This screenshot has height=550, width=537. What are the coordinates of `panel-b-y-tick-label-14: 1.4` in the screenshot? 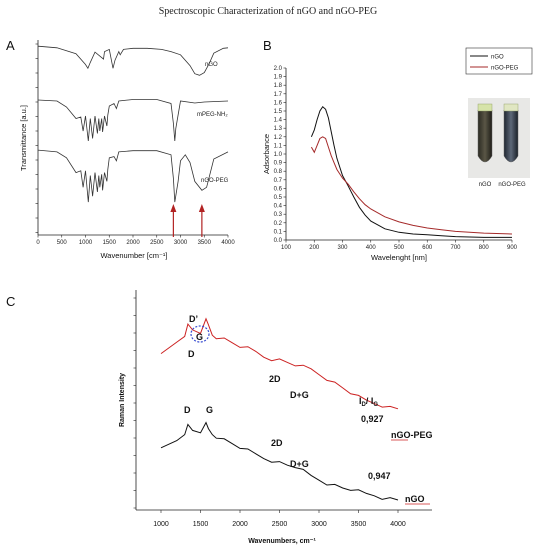 It's located at (278, 121).